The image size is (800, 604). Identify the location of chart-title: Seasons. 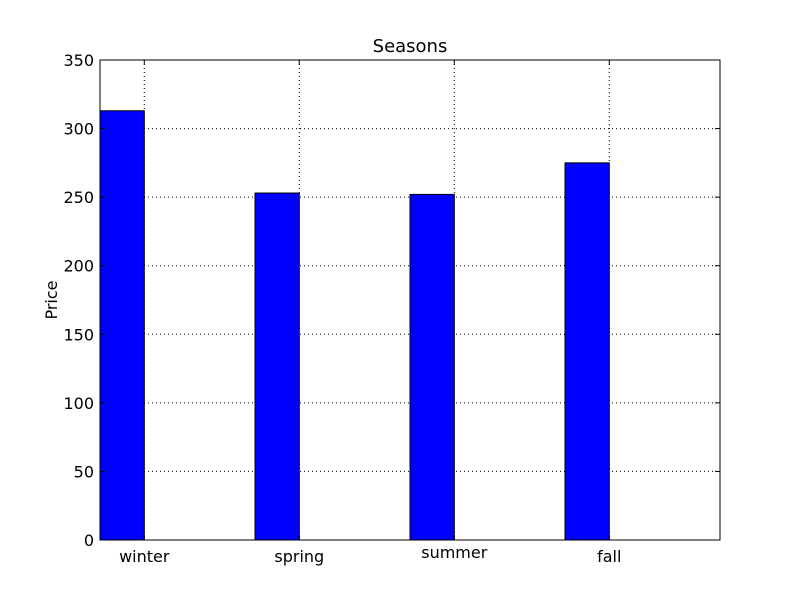
(410, 46).